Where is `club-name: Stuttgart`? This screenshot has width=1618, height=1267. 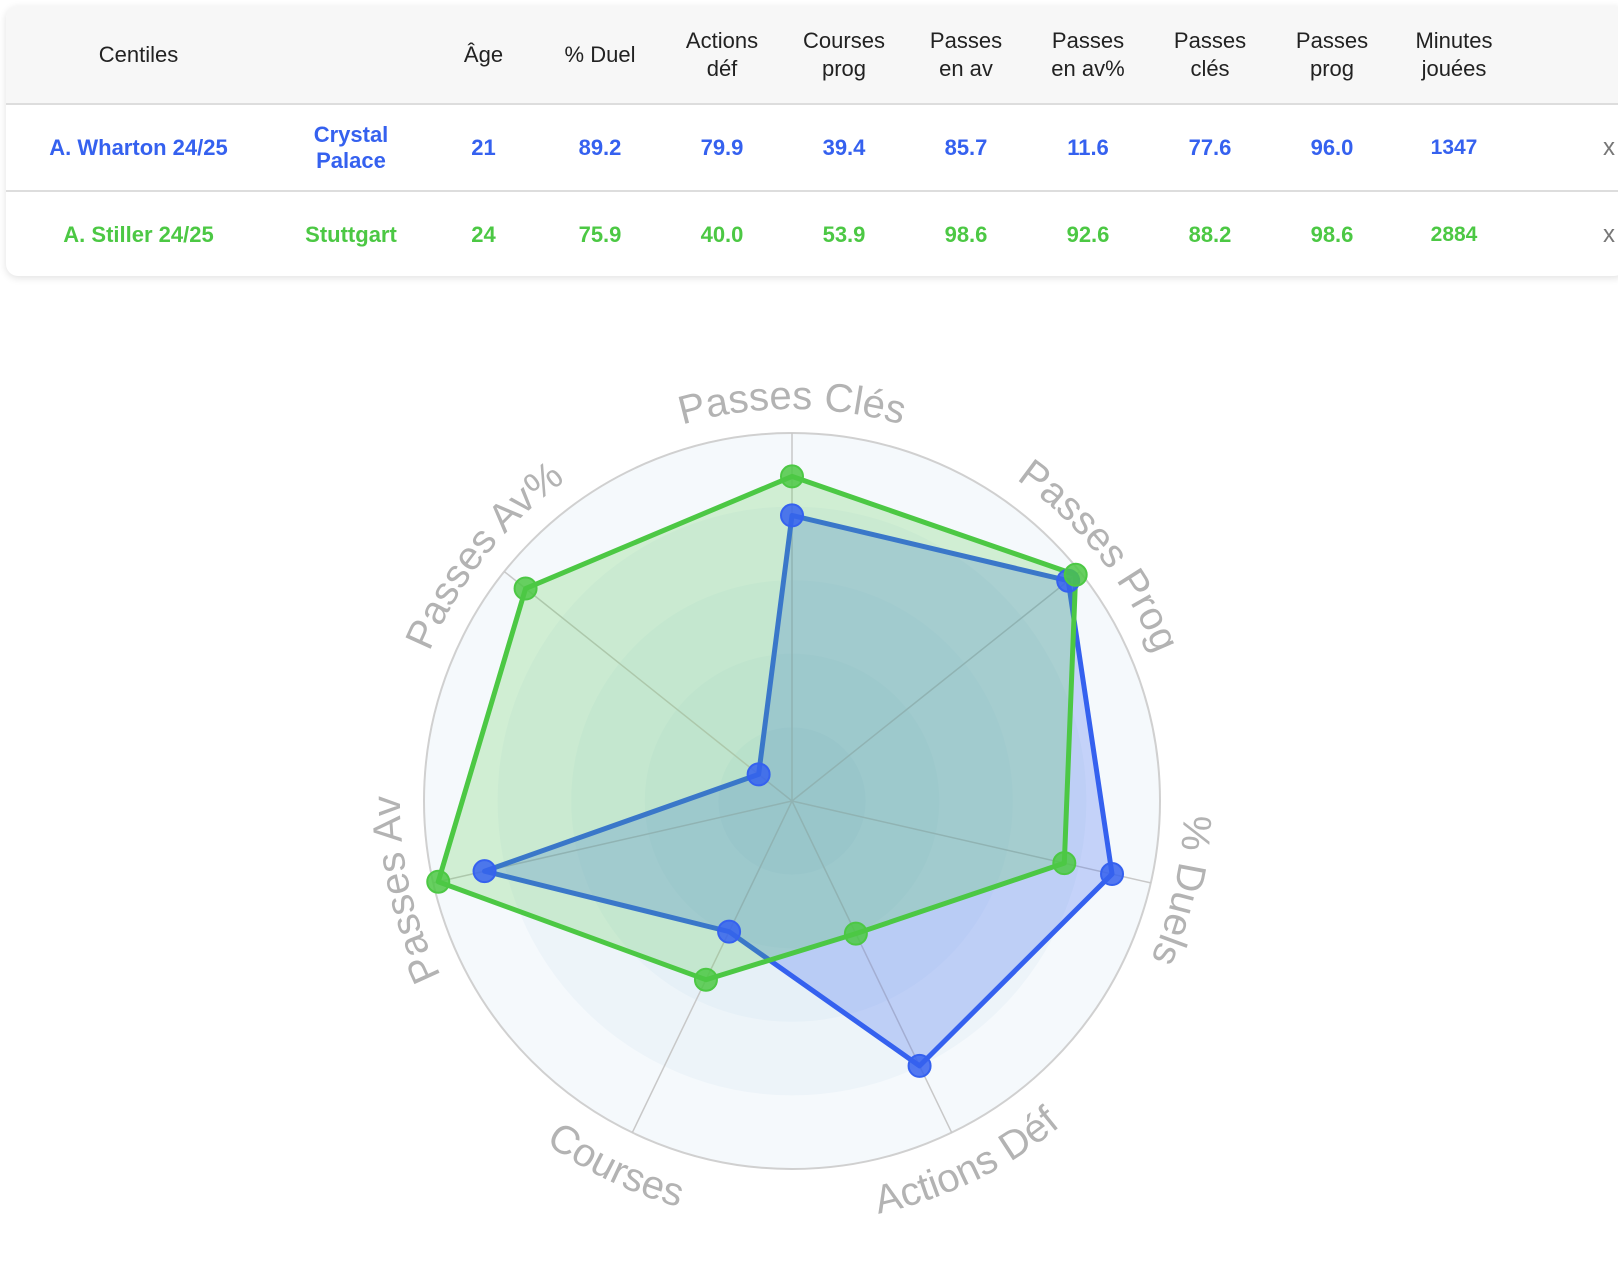
club-name: Stuttgart is located at coordinates (351, 234).